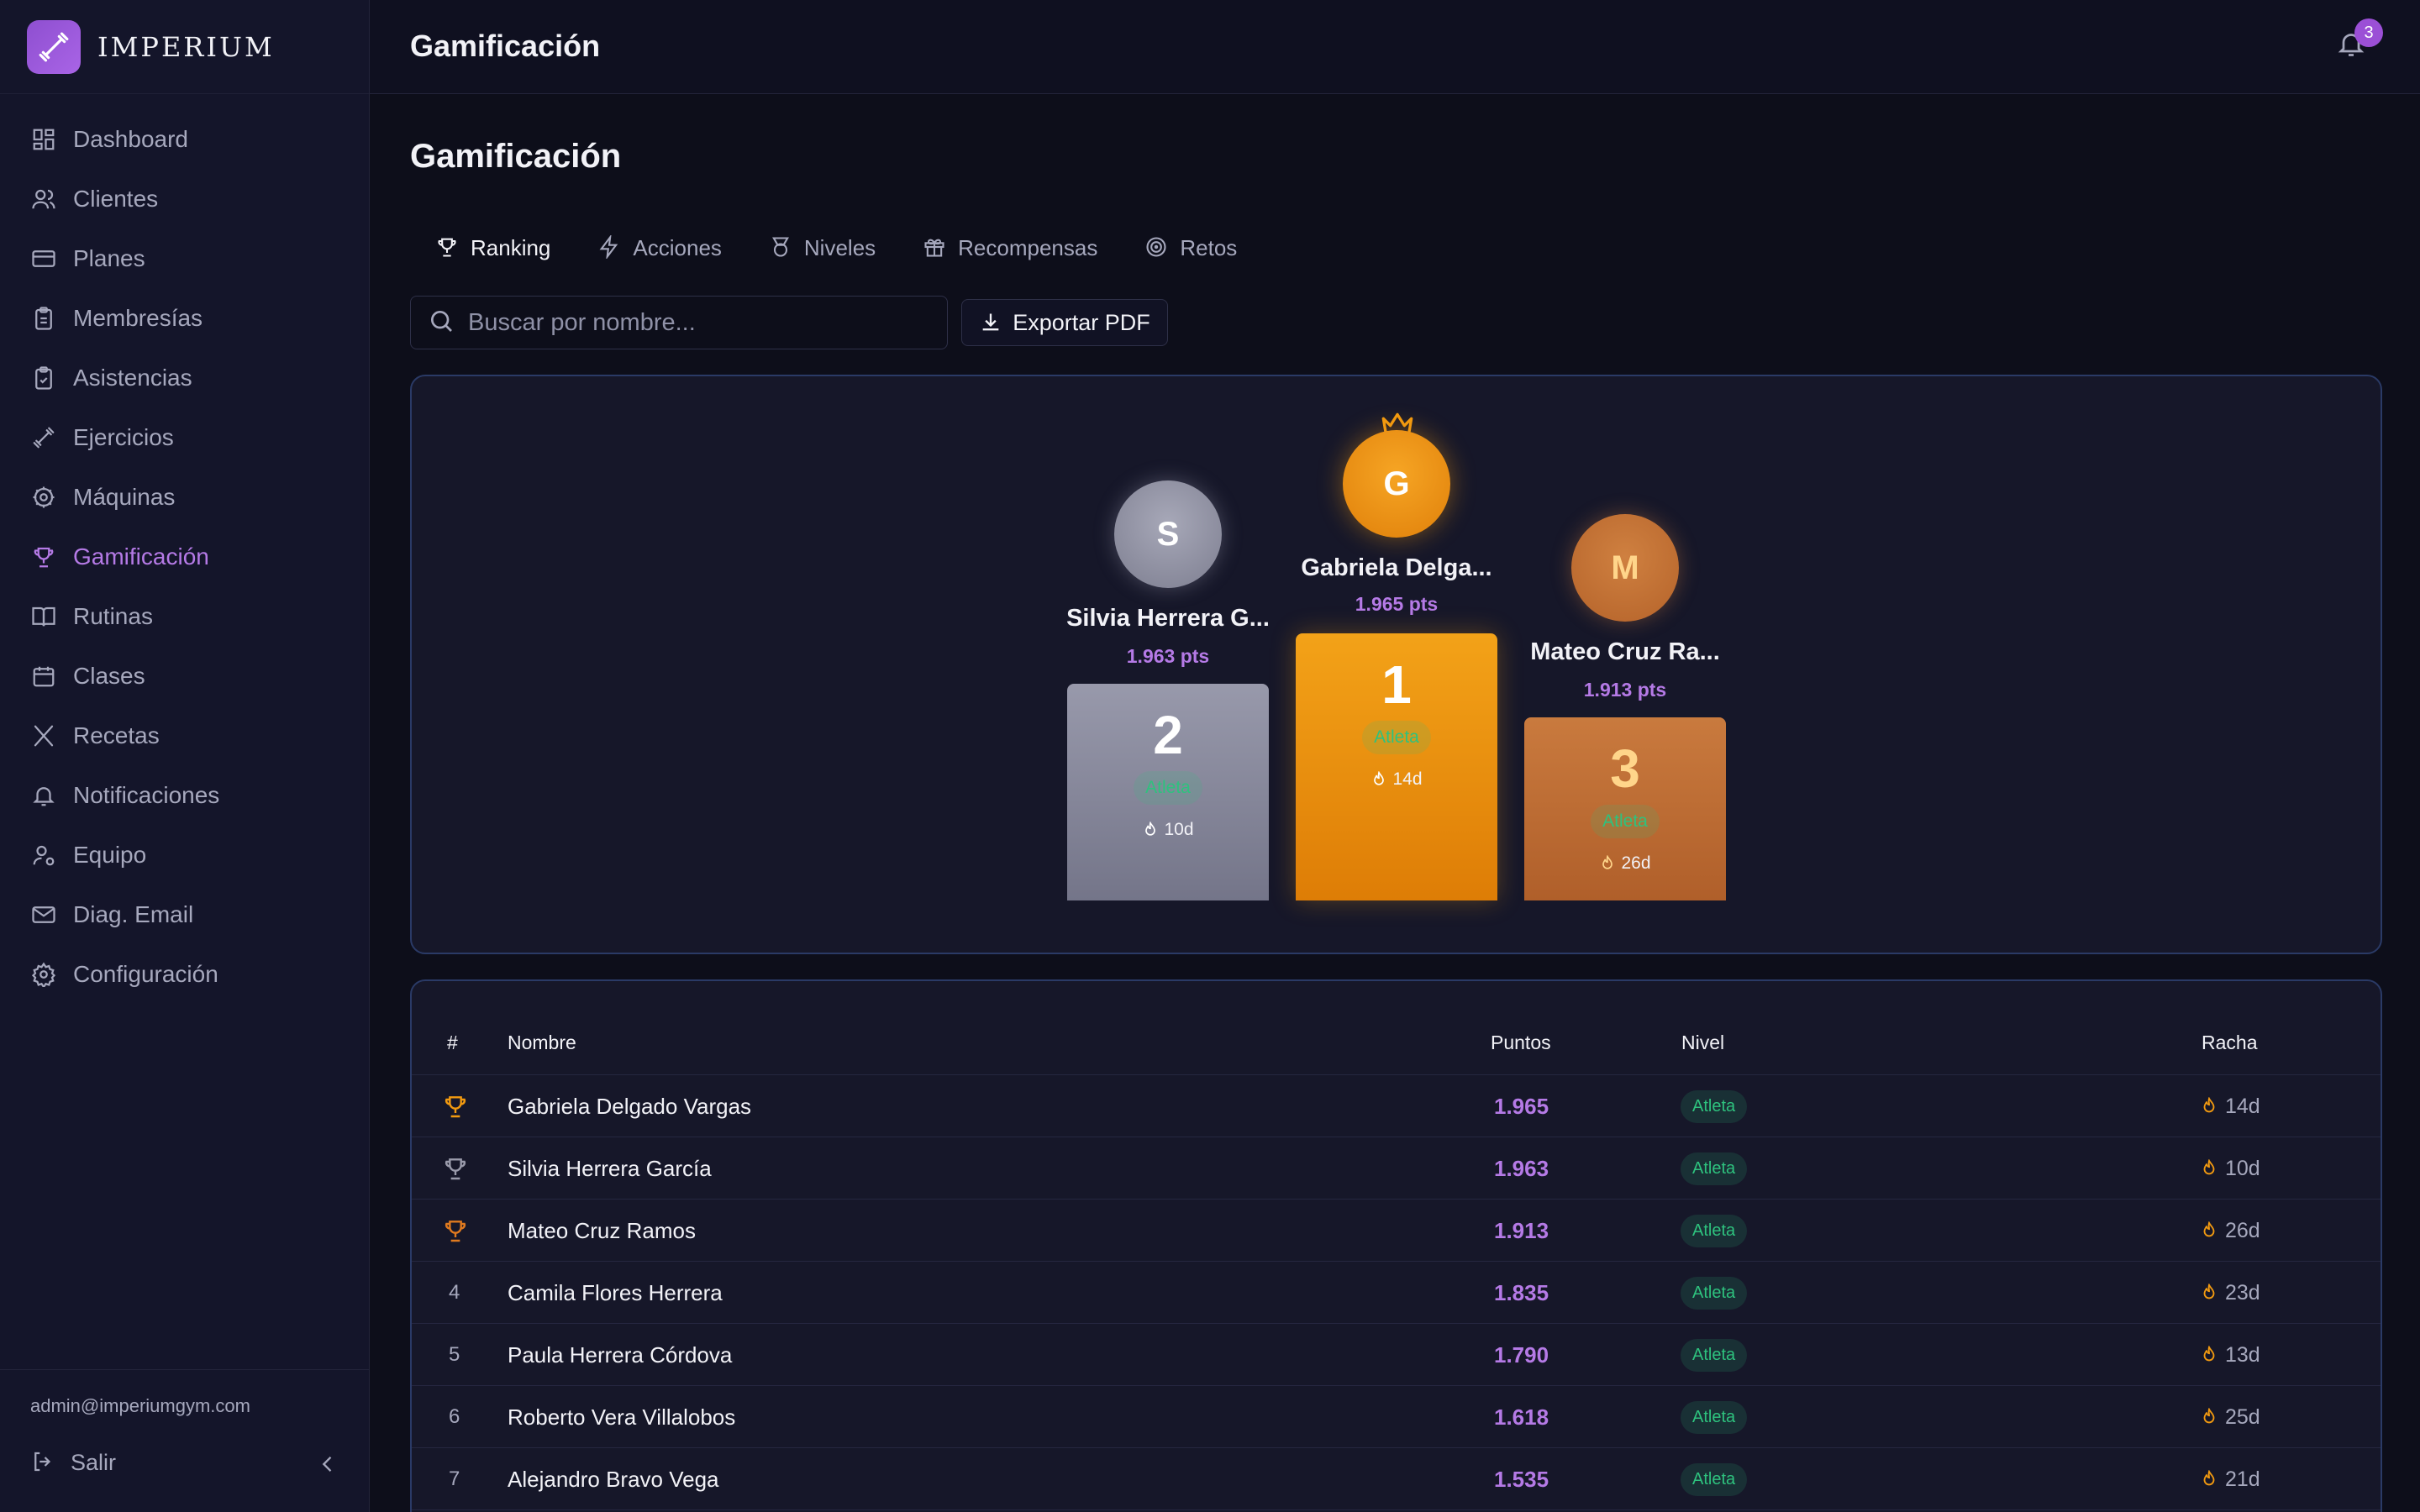 The width and height of the screenshot is (2420, 1512). What do you see at coordinates (116, 735) in the screenshot?
I see `sidebar-item-label: Recetas` at bounding box center [116, 735].